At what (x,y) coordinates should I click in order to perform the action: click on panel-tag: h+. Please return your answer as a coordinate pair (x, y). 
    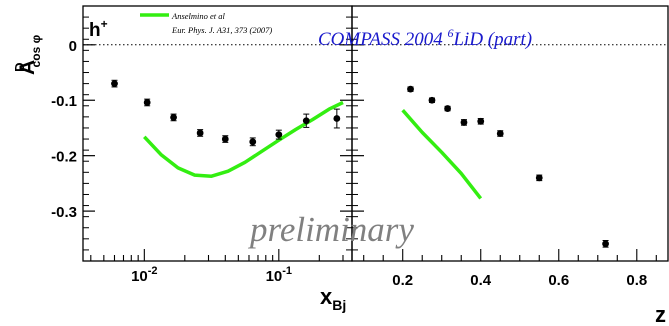
    Looking at the image, I should click on (98, 29).